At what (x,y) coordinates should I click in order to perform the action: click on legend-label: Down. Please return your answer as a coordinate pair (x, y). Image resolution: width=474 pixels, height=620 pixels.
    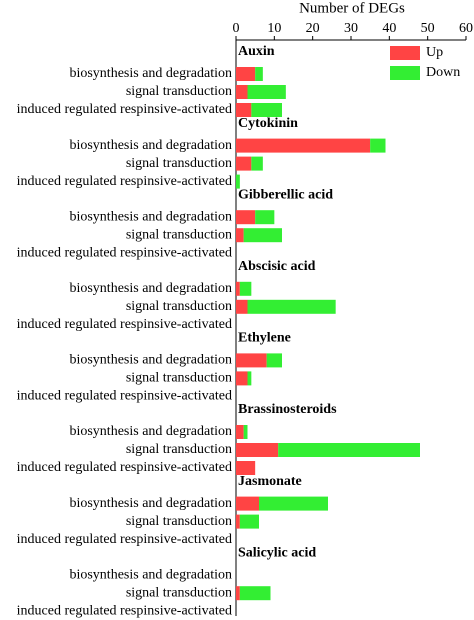
    Looking at the image, I should click on (443, 72).